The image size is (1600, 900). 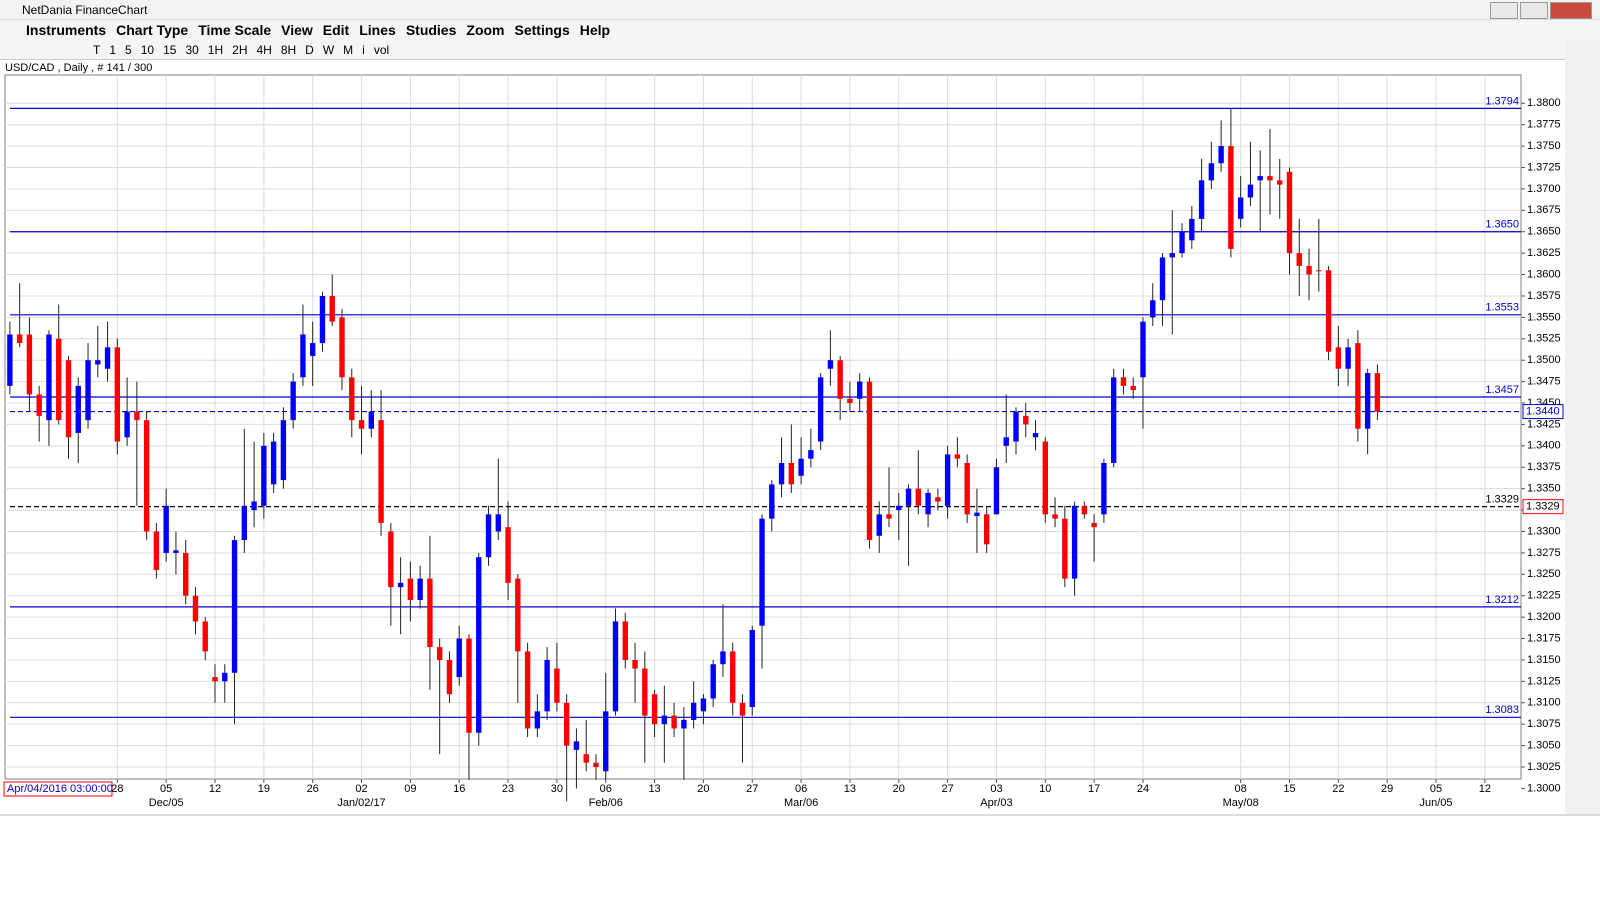 I want to click on side-panel, so click(x=1582, y=427).